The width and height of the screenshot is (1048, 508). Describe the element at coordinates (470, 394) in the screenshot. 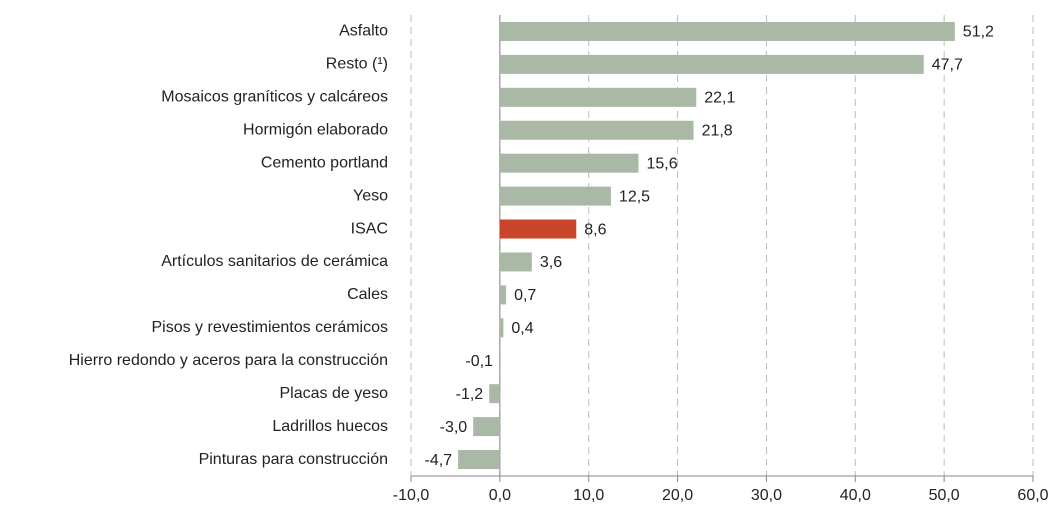

I see `value-label: -1,2` at that location.